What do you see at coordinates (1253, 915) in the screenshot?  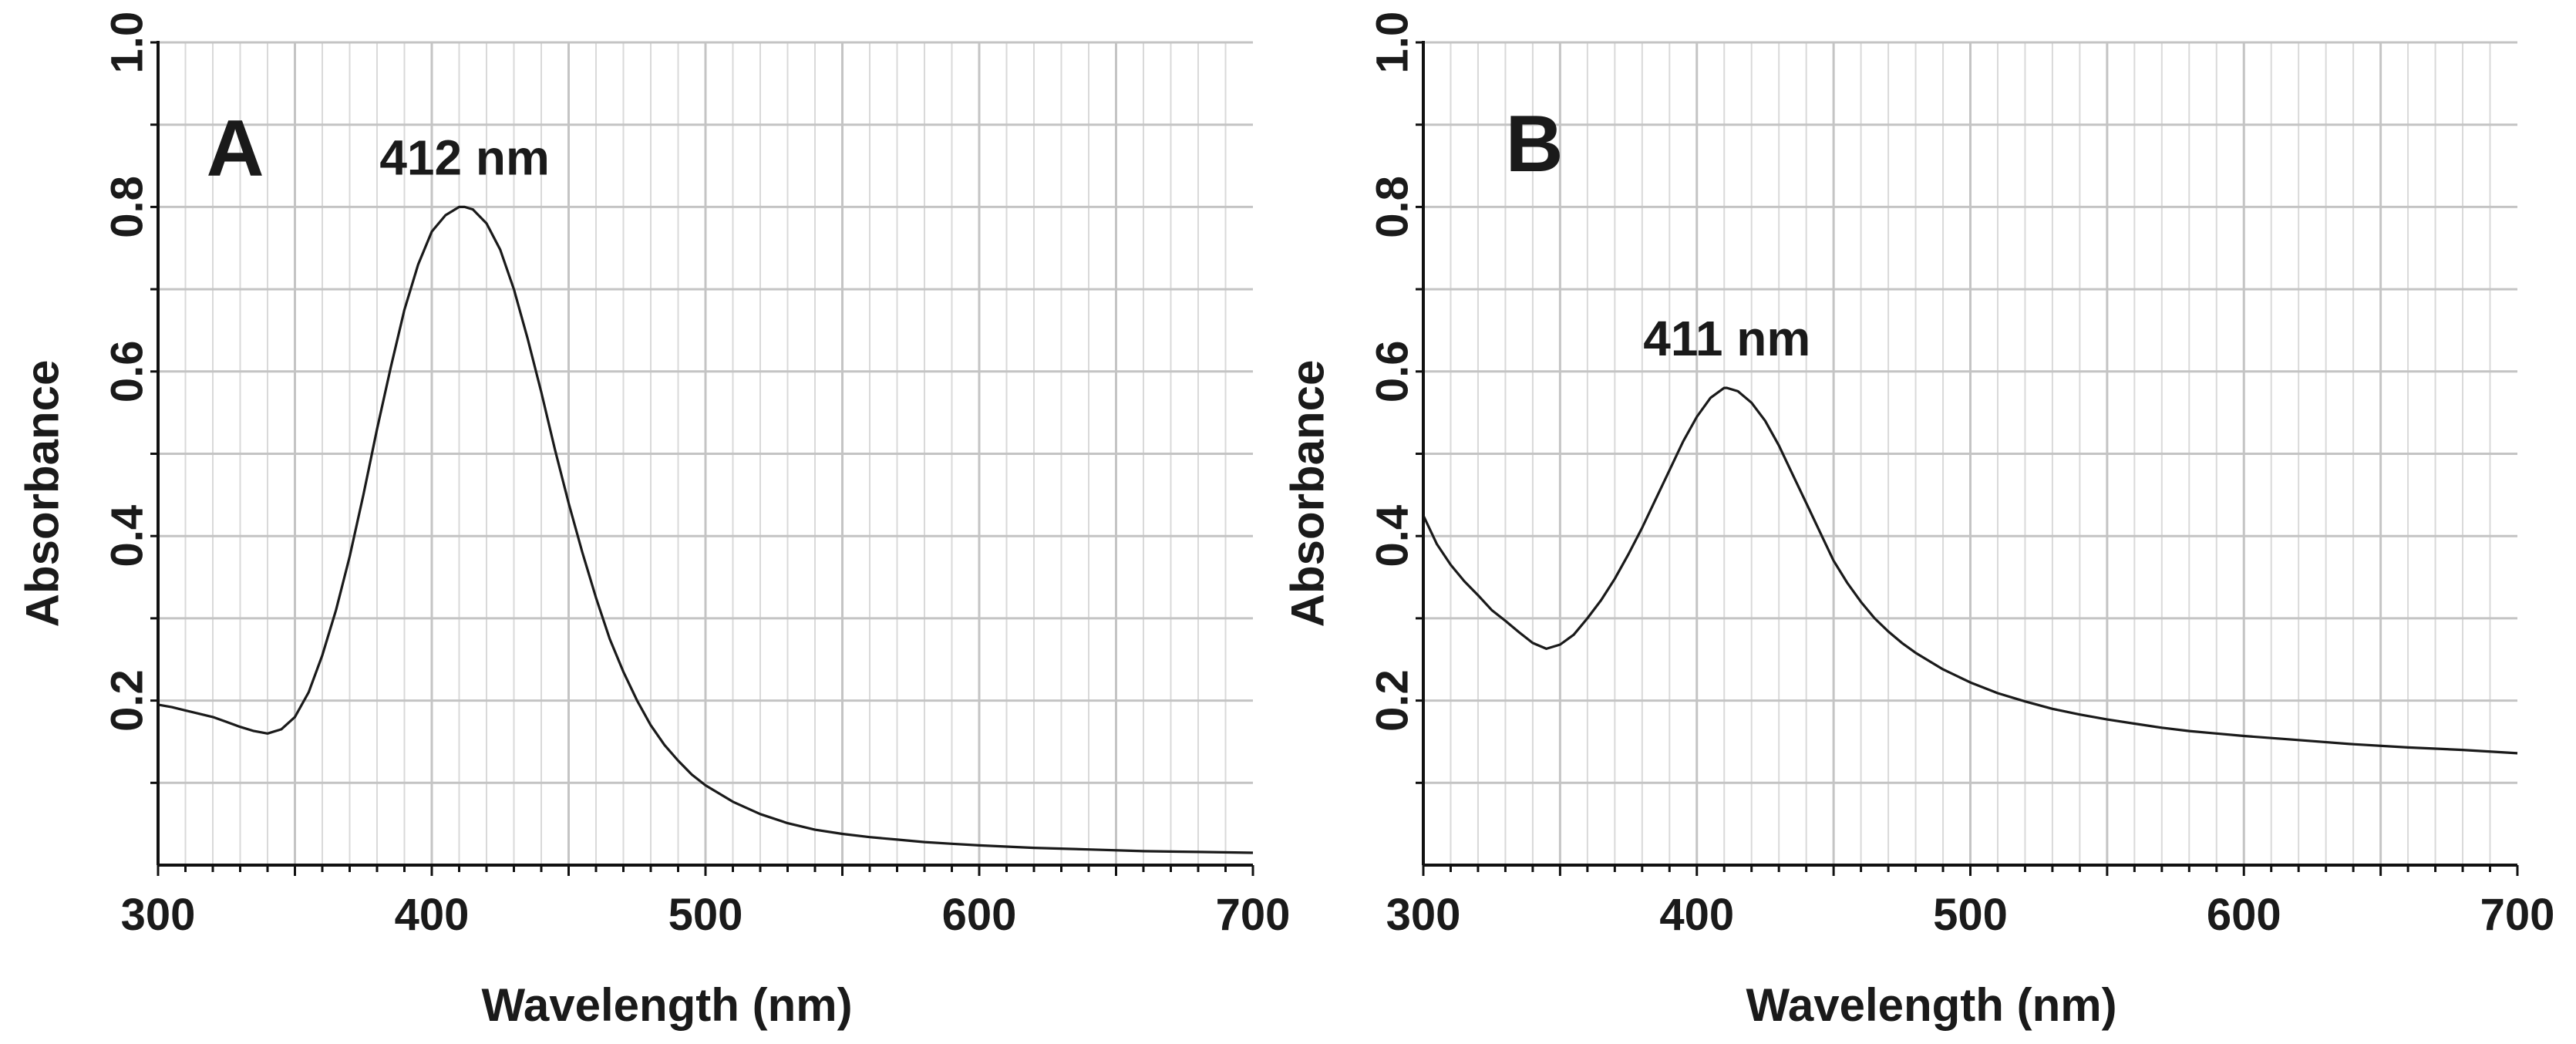 I see `panel-a-xtick-label: 700` at bounding box center [1253, 915].